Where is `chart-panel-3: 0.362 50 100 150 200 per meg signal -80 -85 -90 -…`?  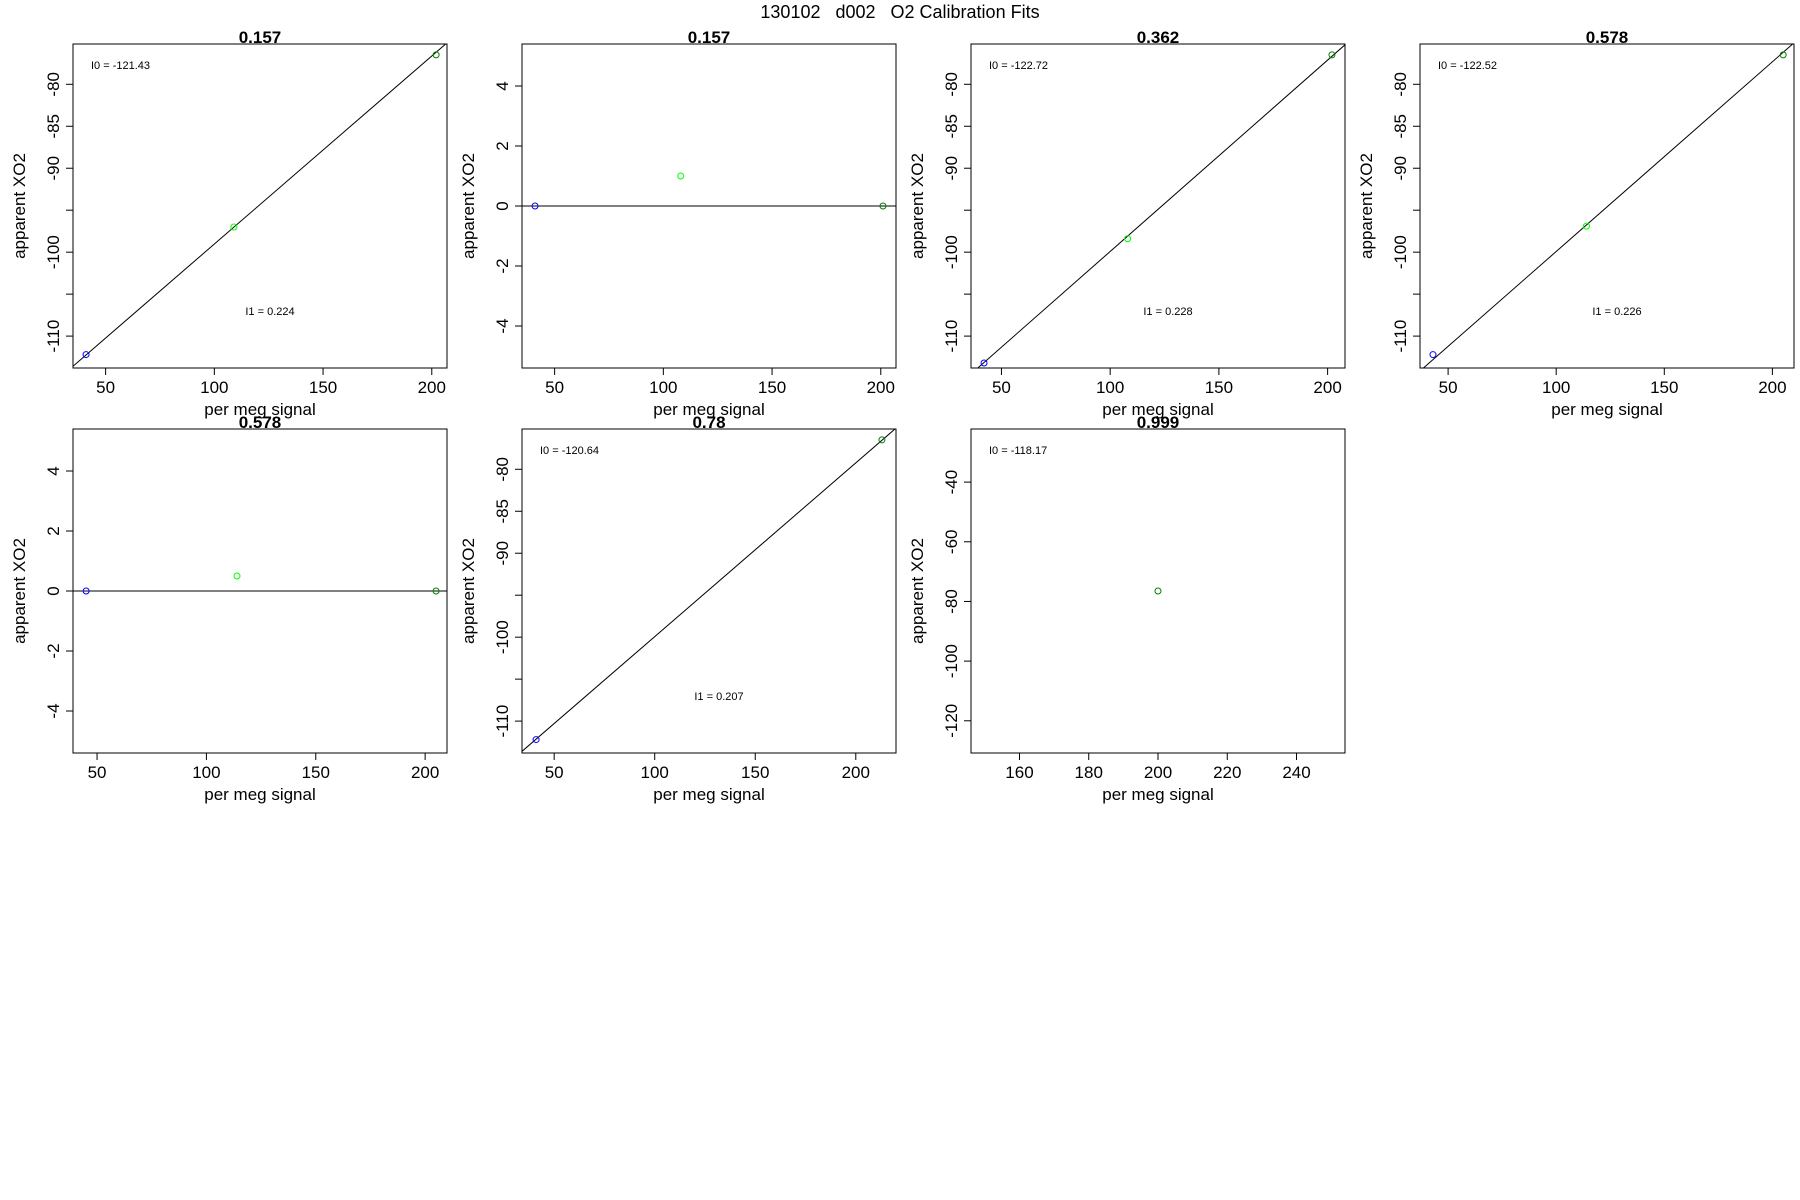
chart-panel-3: 0.362 50 100 150 200 per meg signal -80 -85 -90 -… is located at coordinates (1127, 223).